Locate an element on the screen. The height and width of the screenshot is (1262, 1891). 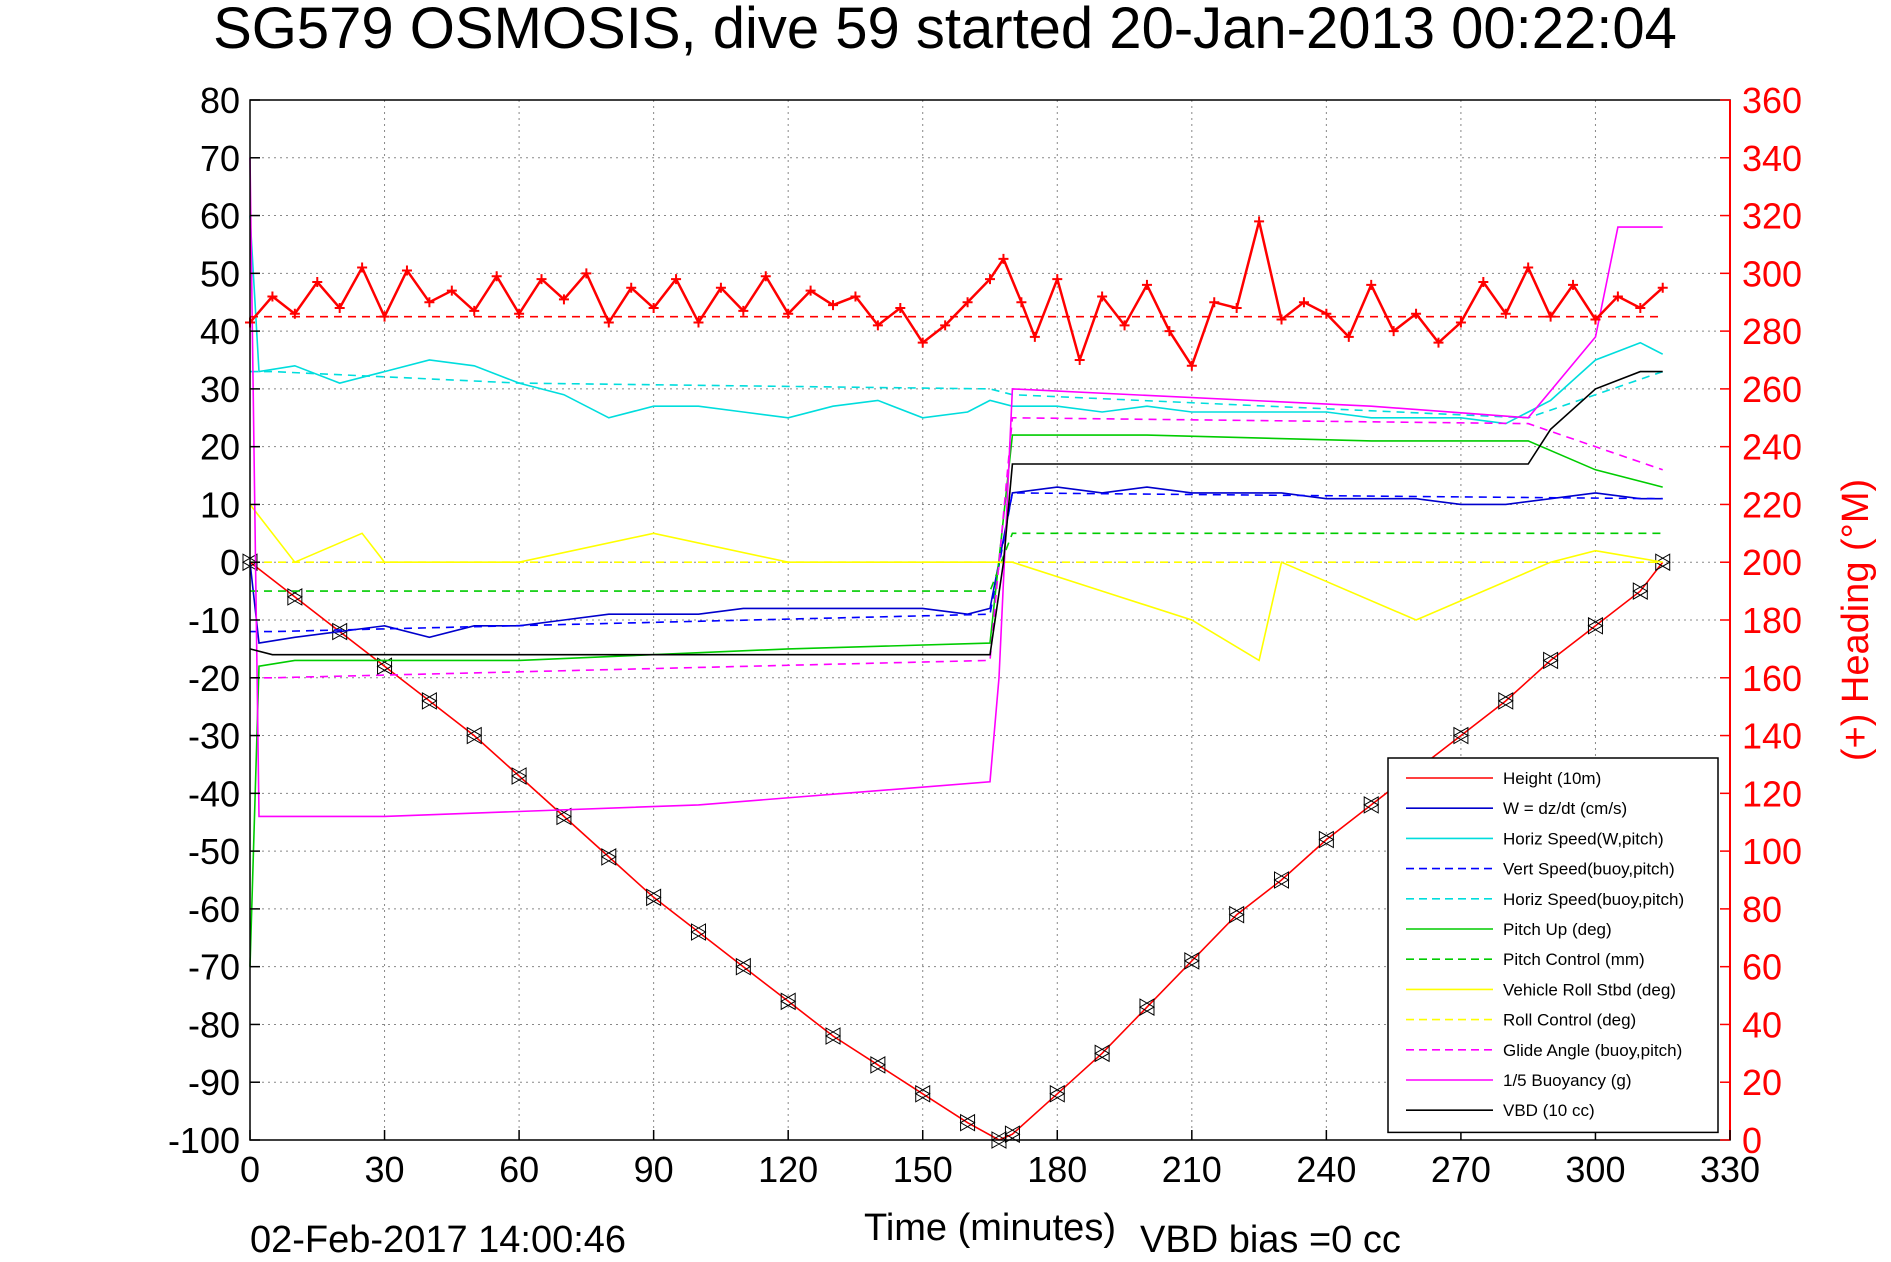
y-right-tick-label: 360 is located at coordinates (1772, 100).